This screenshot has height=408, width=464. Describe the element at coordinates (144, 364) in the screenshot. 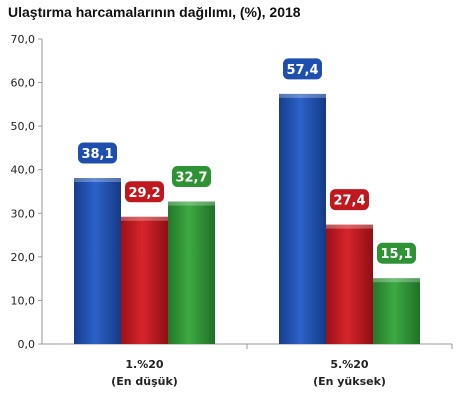

I see `x-category-label: 1.%20` at that location.